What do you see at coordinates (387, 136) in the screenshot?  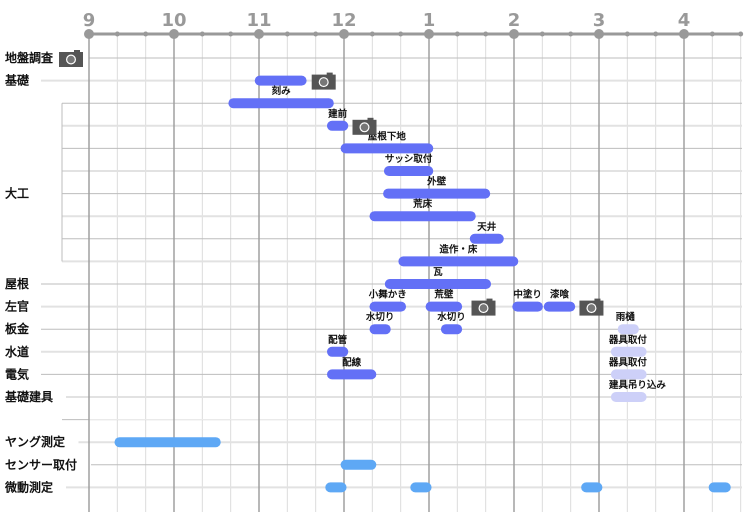 I see `task-label: 屋根下地` at bounding box center [387, 136].